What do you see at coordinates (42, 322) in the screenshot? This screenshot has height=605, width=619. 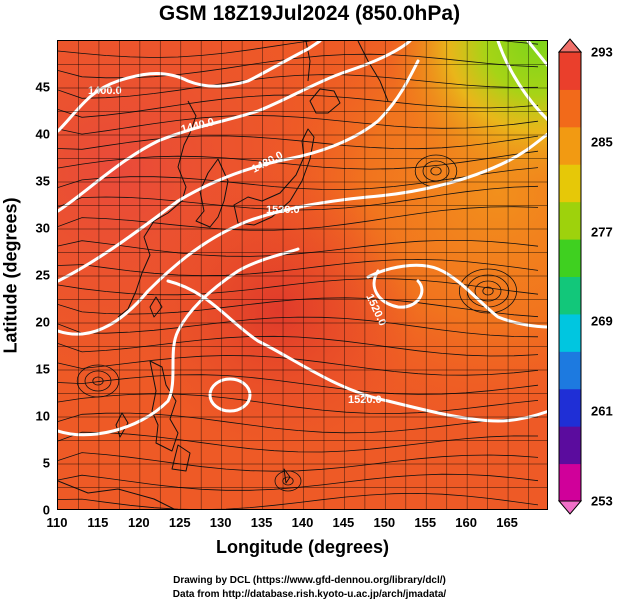 I see `y-tick-label: 20` at bounding box center [42, 322].